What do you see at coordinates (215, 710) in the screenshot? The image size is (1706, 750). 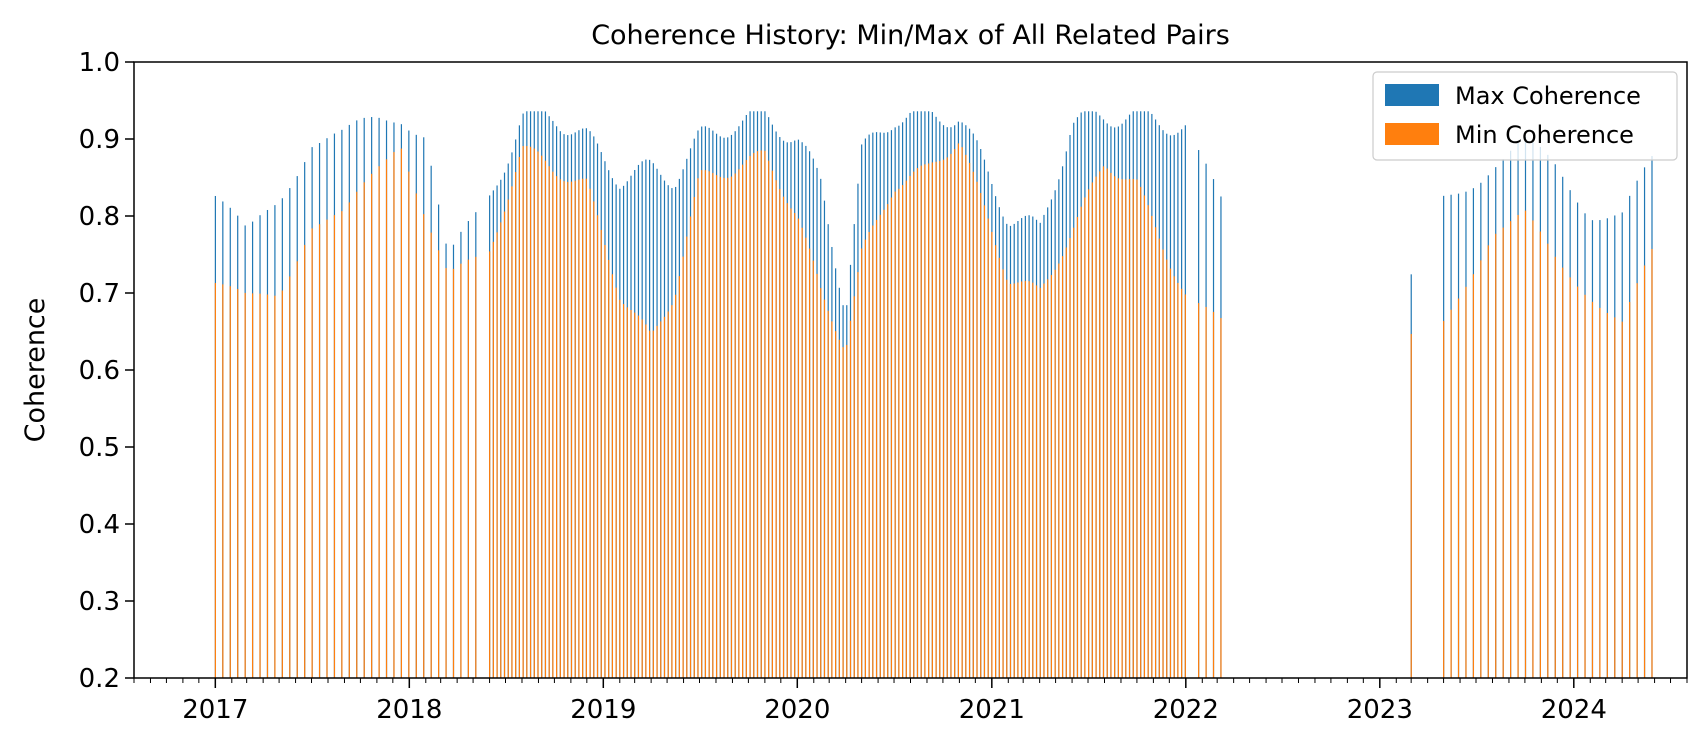 I see `x-tick-label: 2017` at bounding box center [215, 710].